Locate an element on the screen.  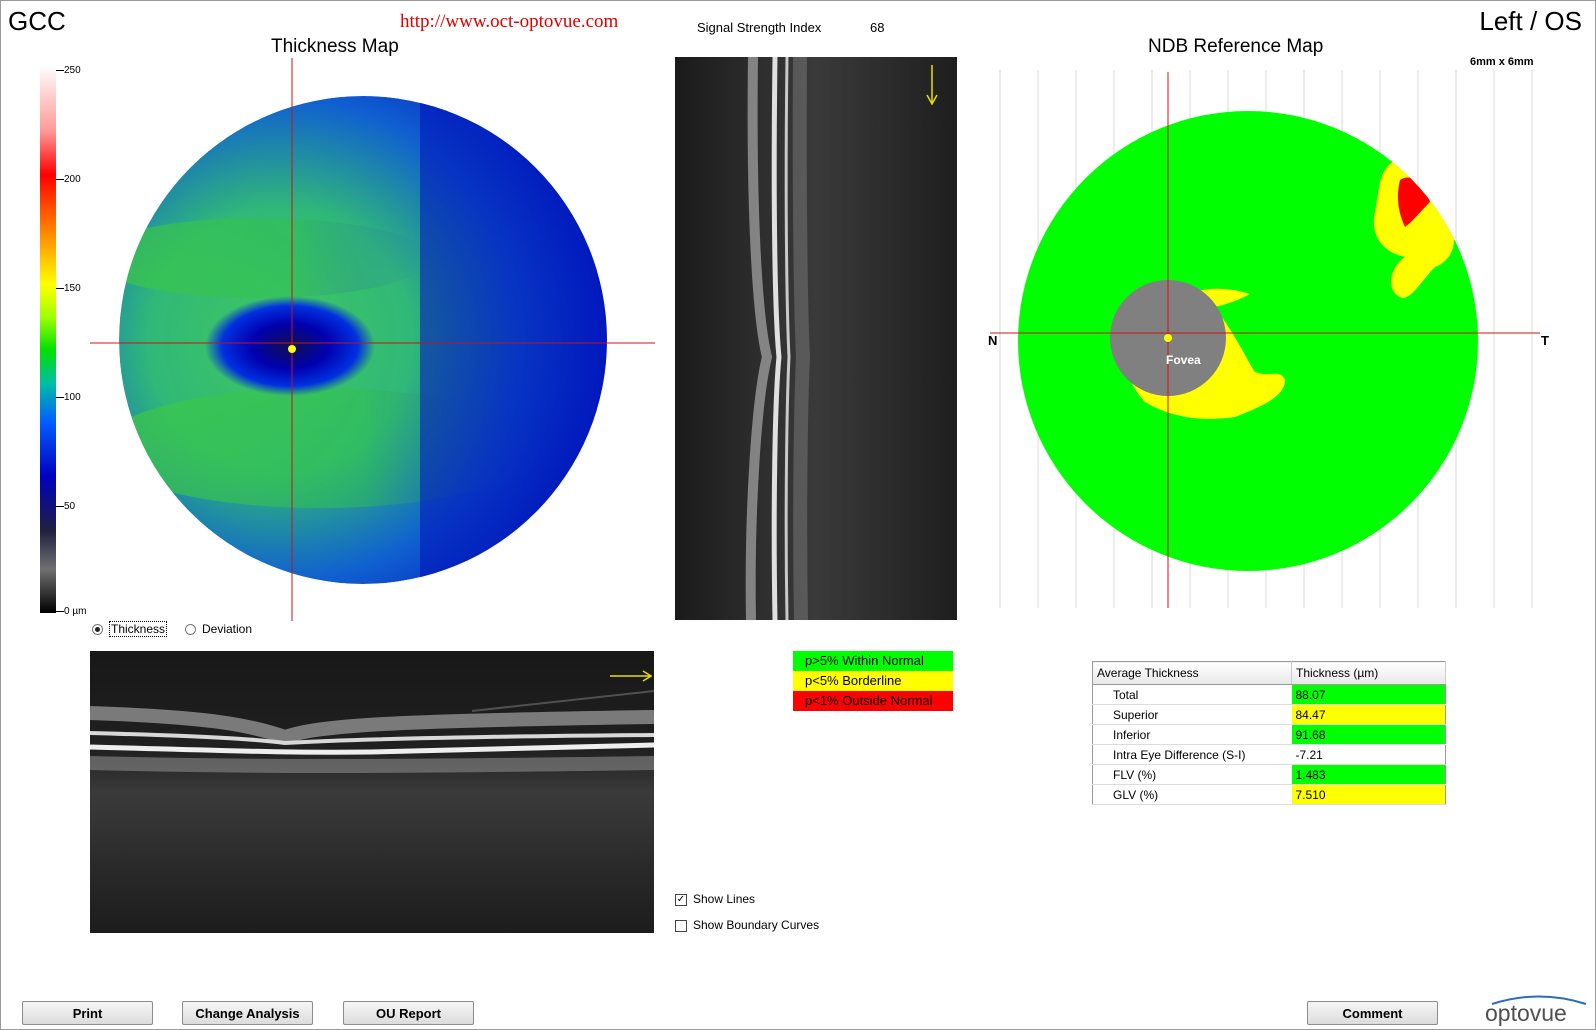
ssi-label: Signal Strength Index is located at coordinates (759, 27).